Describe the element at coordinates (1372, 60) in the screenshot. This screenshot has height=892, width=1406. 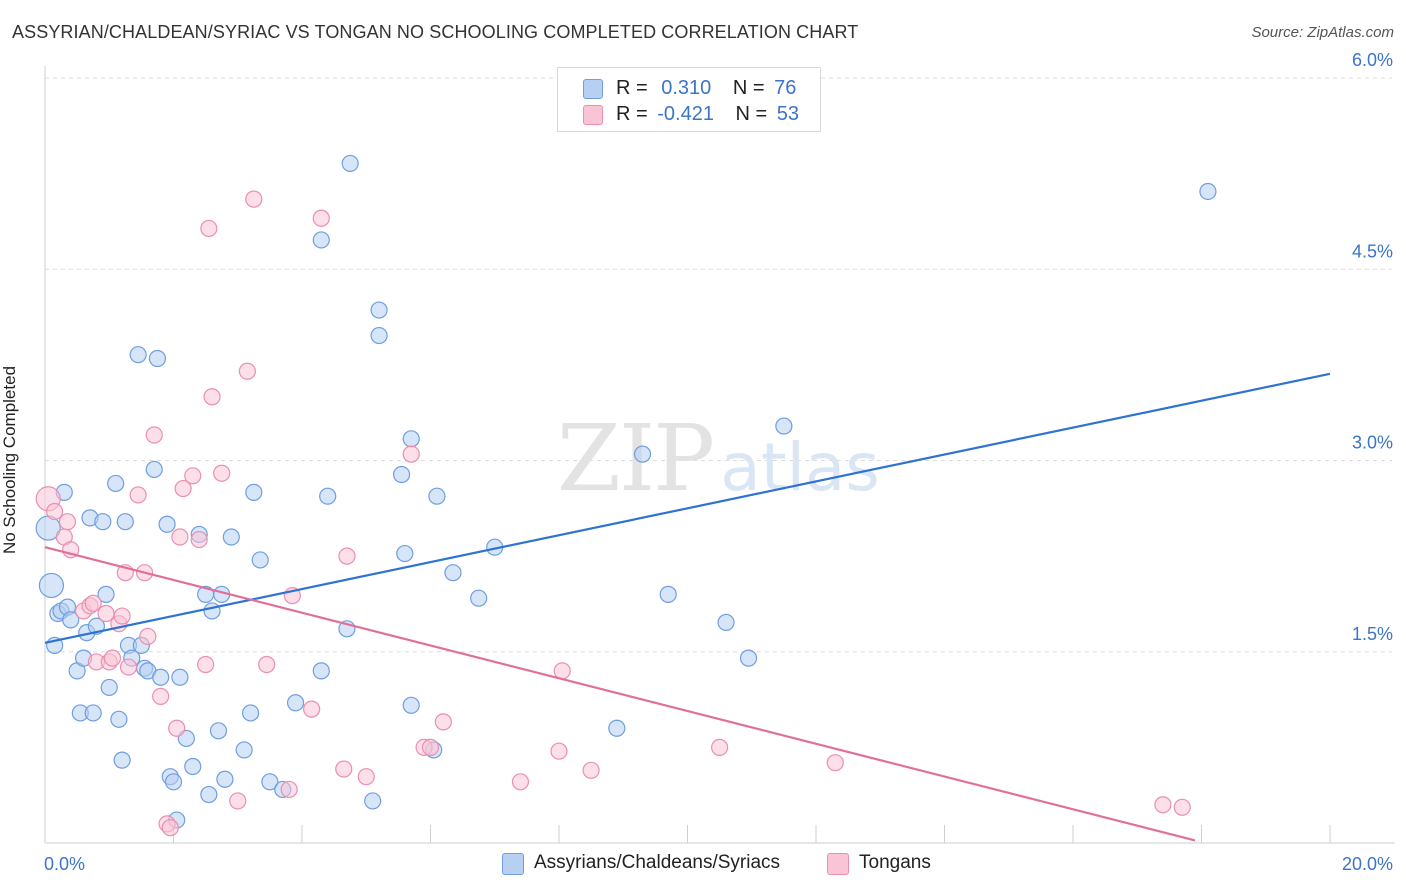
I see `y-tick-label: 6.0%` at that location.